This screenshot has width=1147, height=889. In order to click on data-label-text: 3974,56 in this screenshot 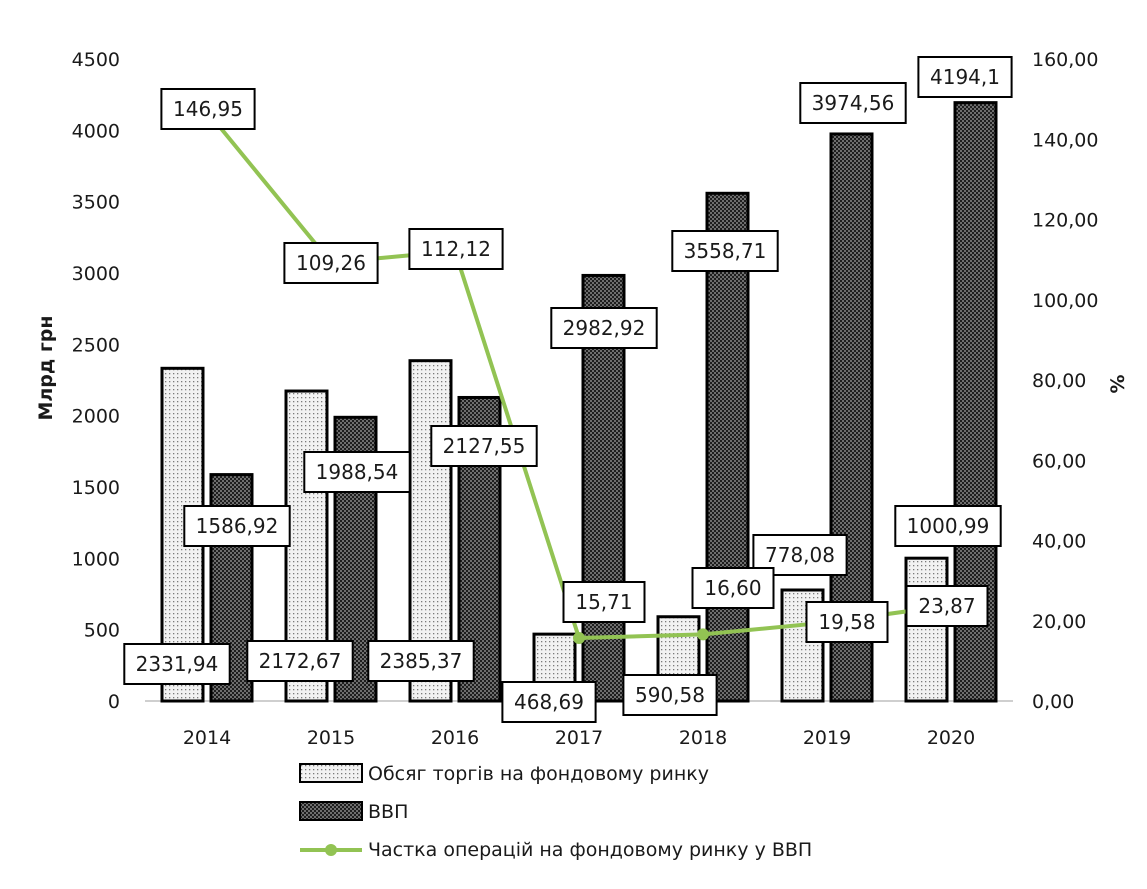, I will do `click(853, 103)`.